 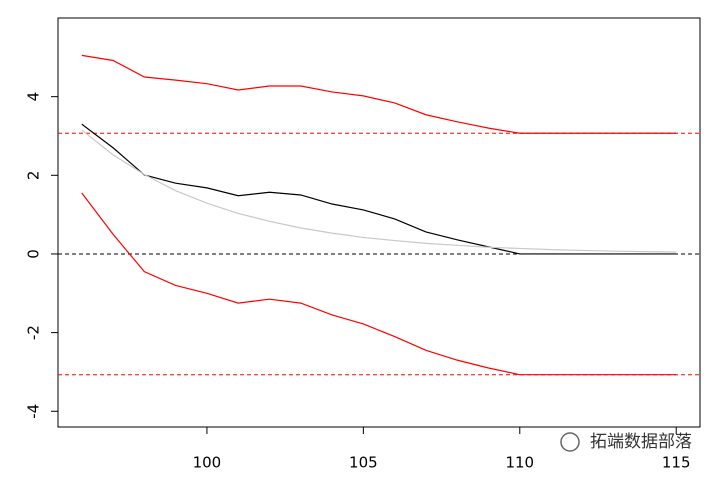 What do you see at coordinates (34, 97) in the screenshot?
I see `y-tick-label: 4` at bounding box center [34, 97].